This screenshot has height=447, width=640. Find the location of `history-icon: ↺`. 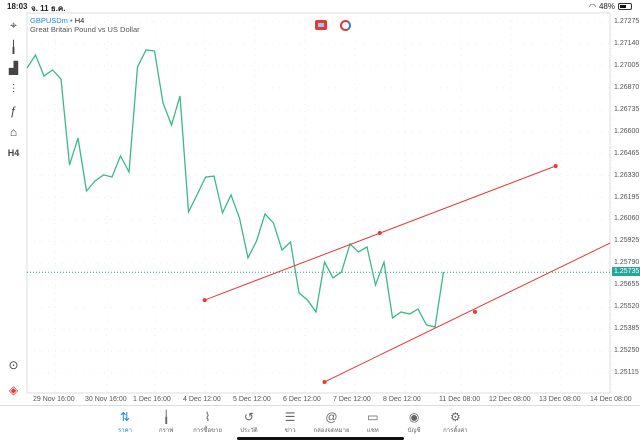

history-icon: ↺ is located at coordinates (248, 417).